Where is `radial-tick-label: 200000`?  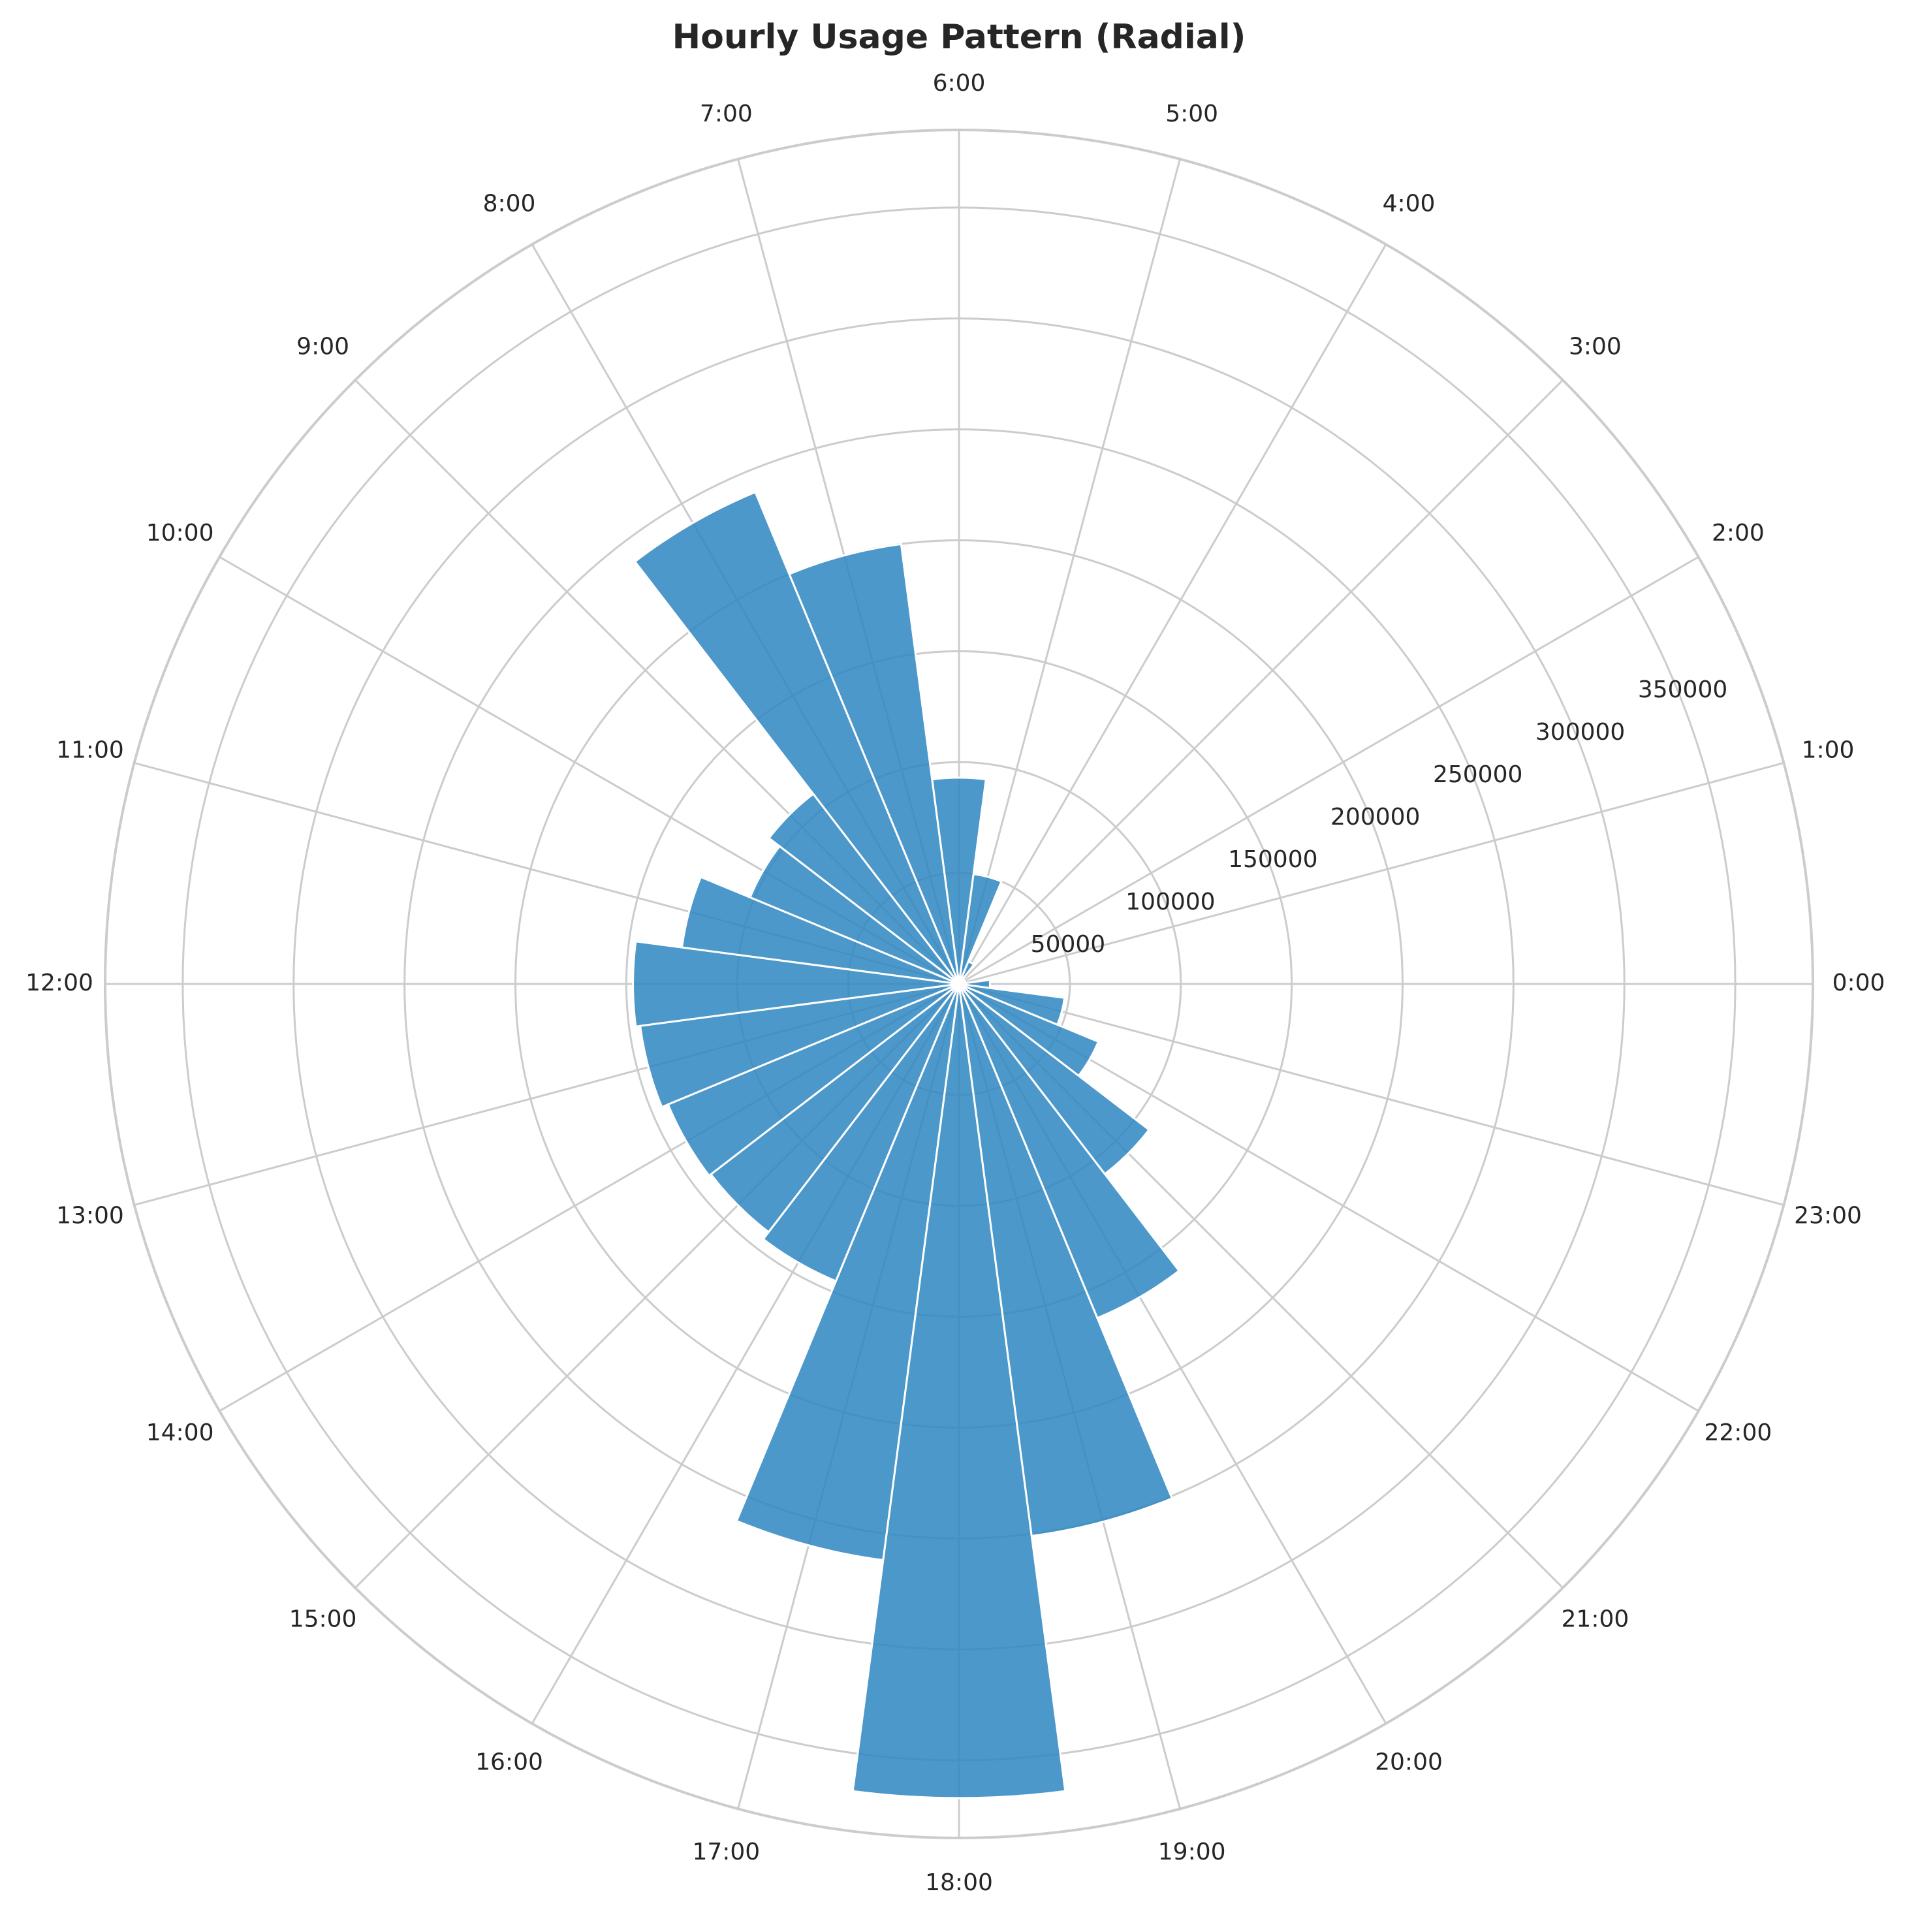 radial-tick-label: 200000 is located at coordinates (1375, 817).